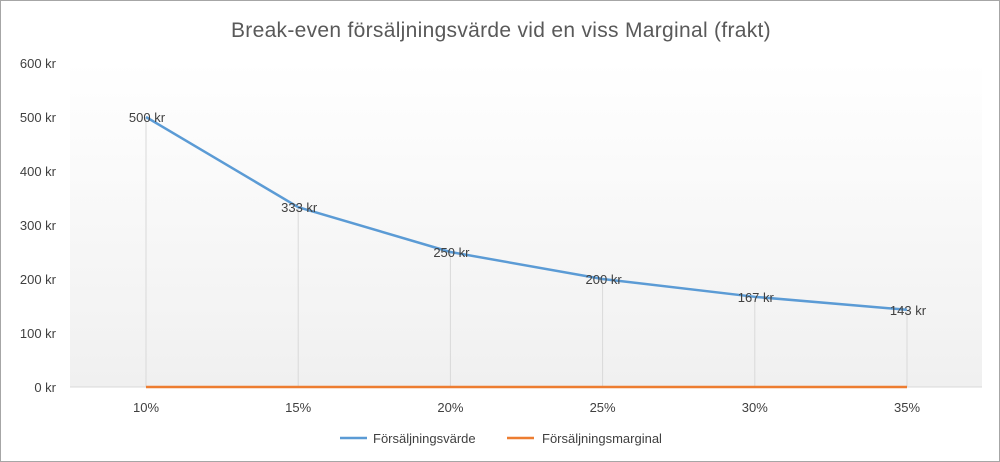 This screenshot has height=462, width=1000. What do you see at coordinates (38, 117) in the screenshot?
I see `y-tick-label: 500 kr` at bounding box center [38, 117].